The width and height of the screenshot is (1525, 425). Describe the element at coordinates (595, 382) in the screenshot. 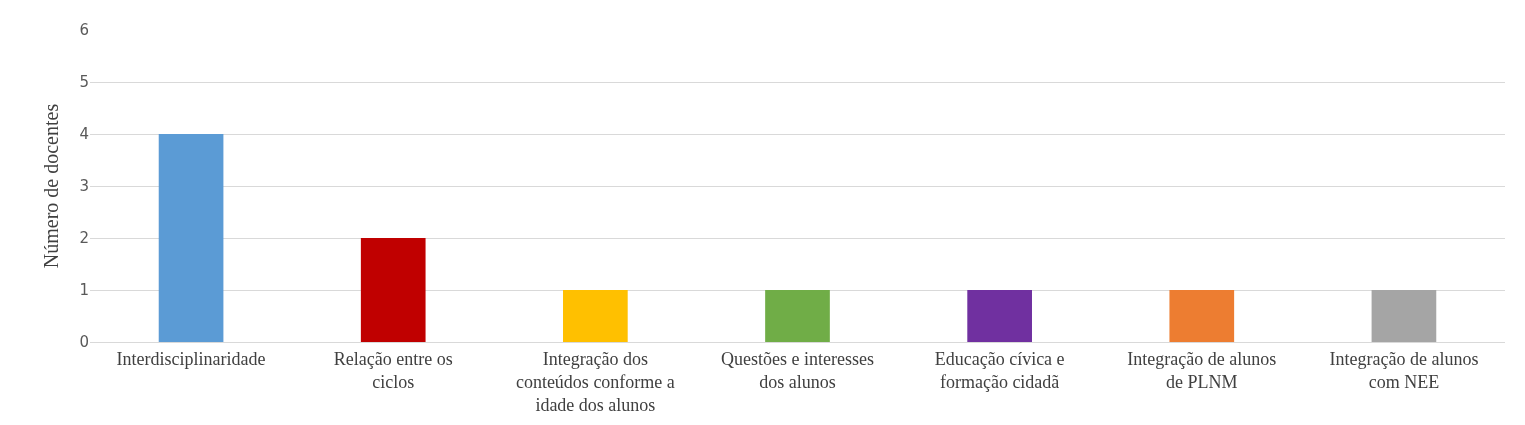

I see `x-tick-label: Integração dos conteúdos conforme a idade dos alunos` at that location.